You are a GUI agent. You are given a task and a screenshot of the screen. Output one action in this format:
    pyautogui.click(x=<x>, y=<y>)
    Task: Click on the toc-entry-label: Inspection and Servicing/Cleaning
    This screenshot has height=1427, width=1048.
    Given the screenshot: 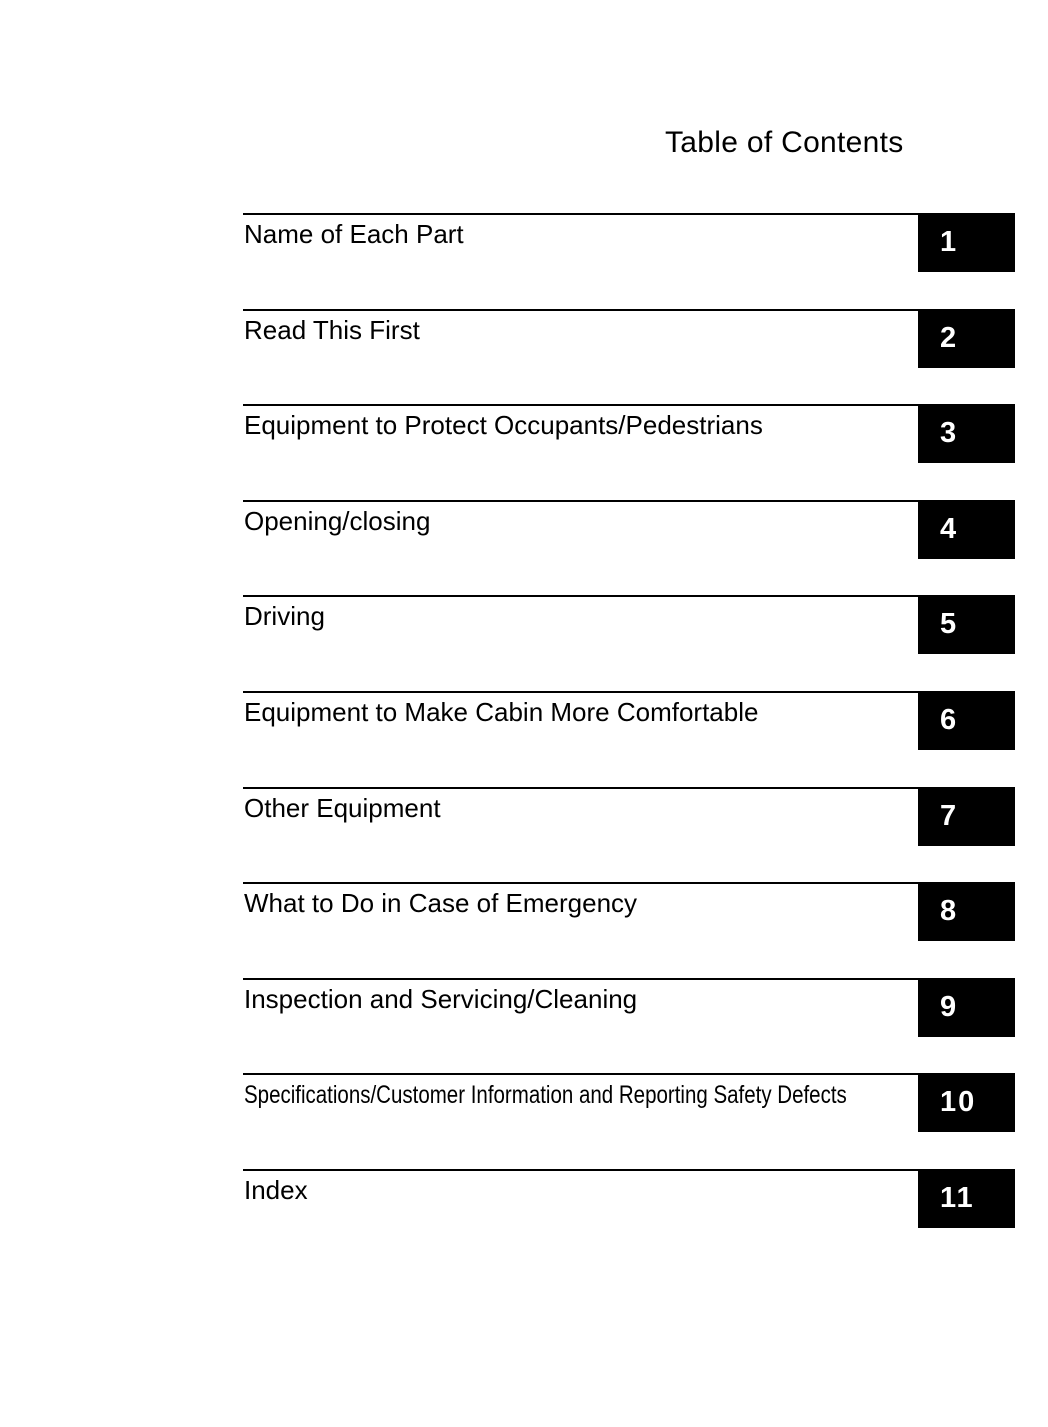 What is the action you would take?
    pyautogui.click(x=441, y=998)
    